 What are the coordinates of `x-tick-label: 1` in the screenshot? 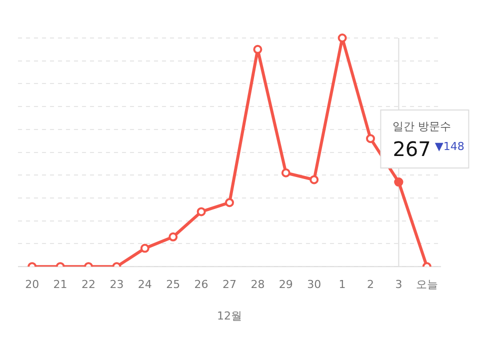 It's located at (342, 285).